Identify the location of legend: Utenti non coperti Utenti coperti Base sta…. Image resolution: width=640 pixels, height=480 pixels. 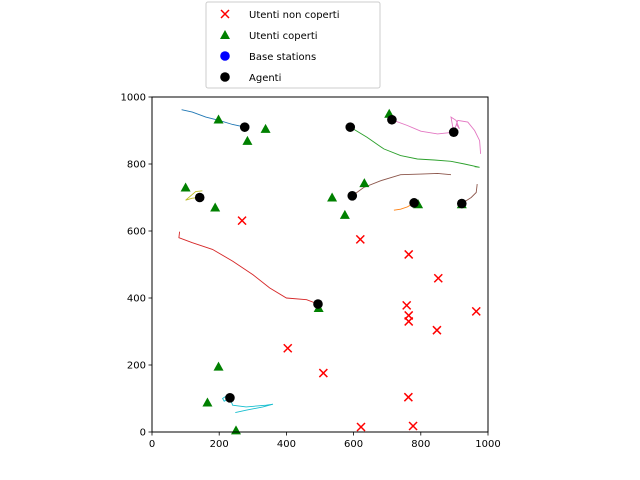
(293, 45).